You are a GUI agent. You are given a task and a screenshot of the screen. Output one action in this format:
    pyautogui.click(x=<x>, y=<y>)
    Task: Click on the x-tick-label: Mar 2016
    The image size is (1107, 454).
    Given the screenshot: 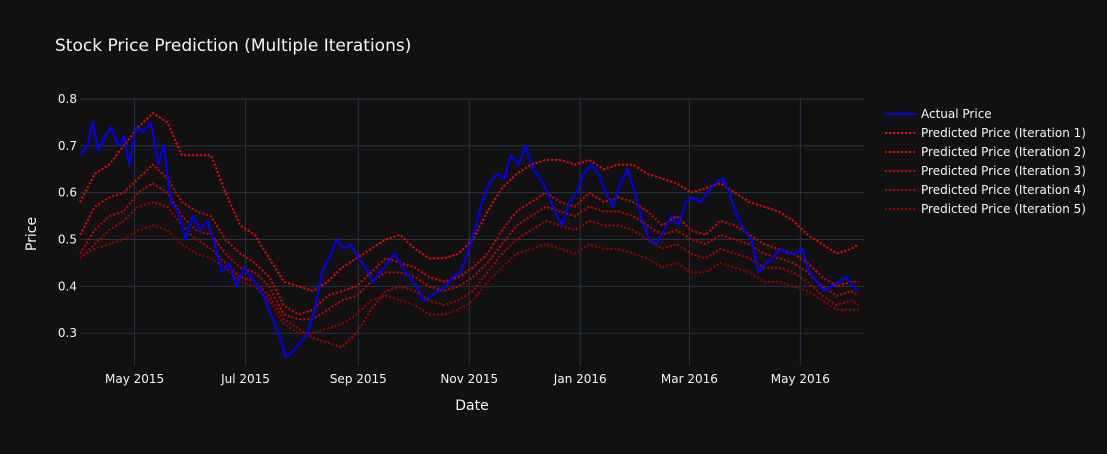 What is the action you would take?
    pyautogui.click(x=689, y=379)
    